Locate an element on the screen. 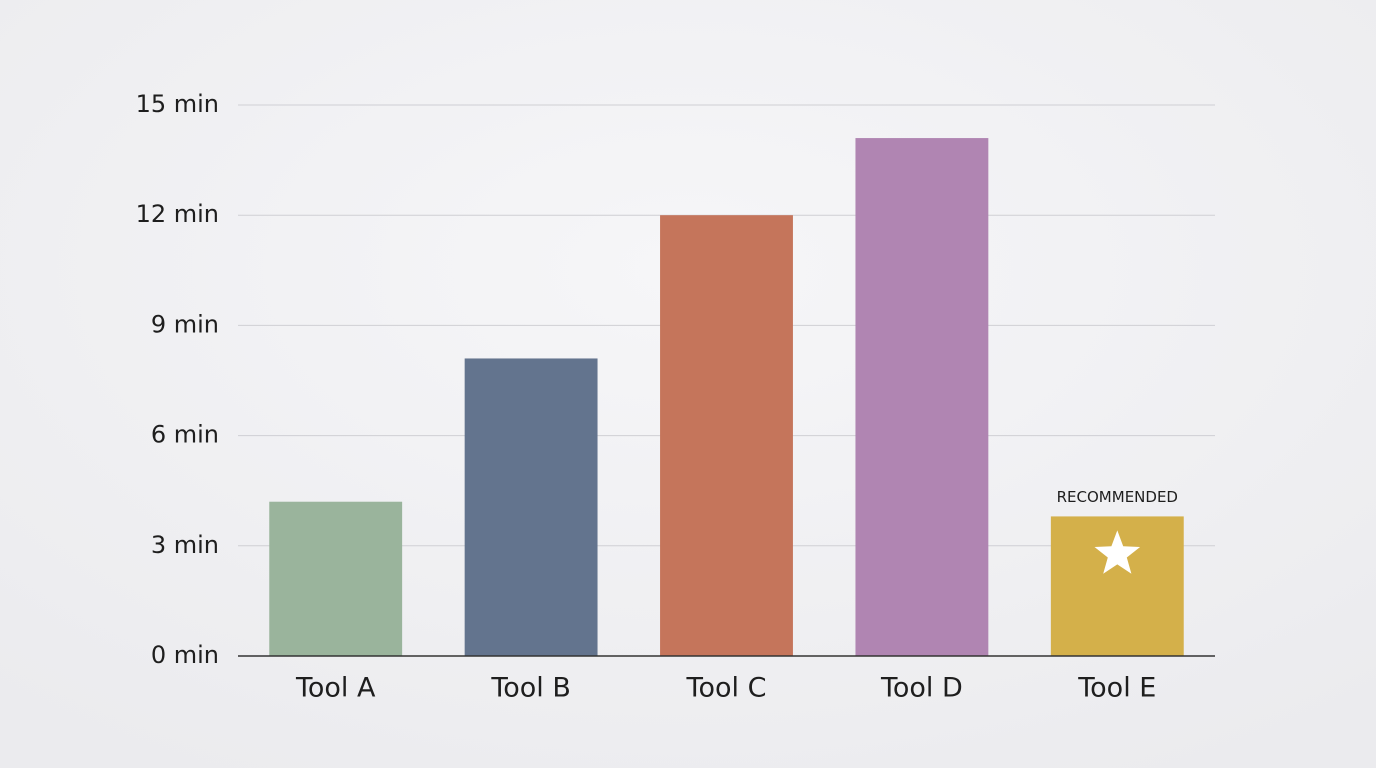  x-tick-label: Tool A is located at coordinates (335, 688).